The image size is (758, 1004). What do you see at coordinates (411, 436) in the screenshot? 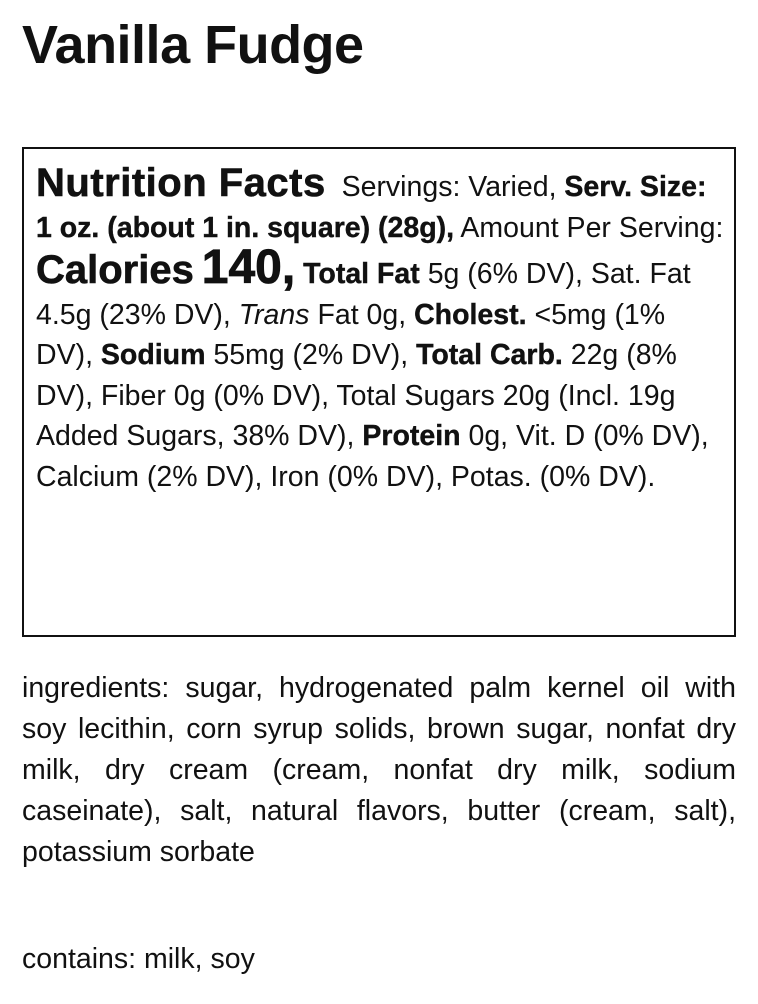
I see `protein-label: Protein` at bounding box center [411, 436].